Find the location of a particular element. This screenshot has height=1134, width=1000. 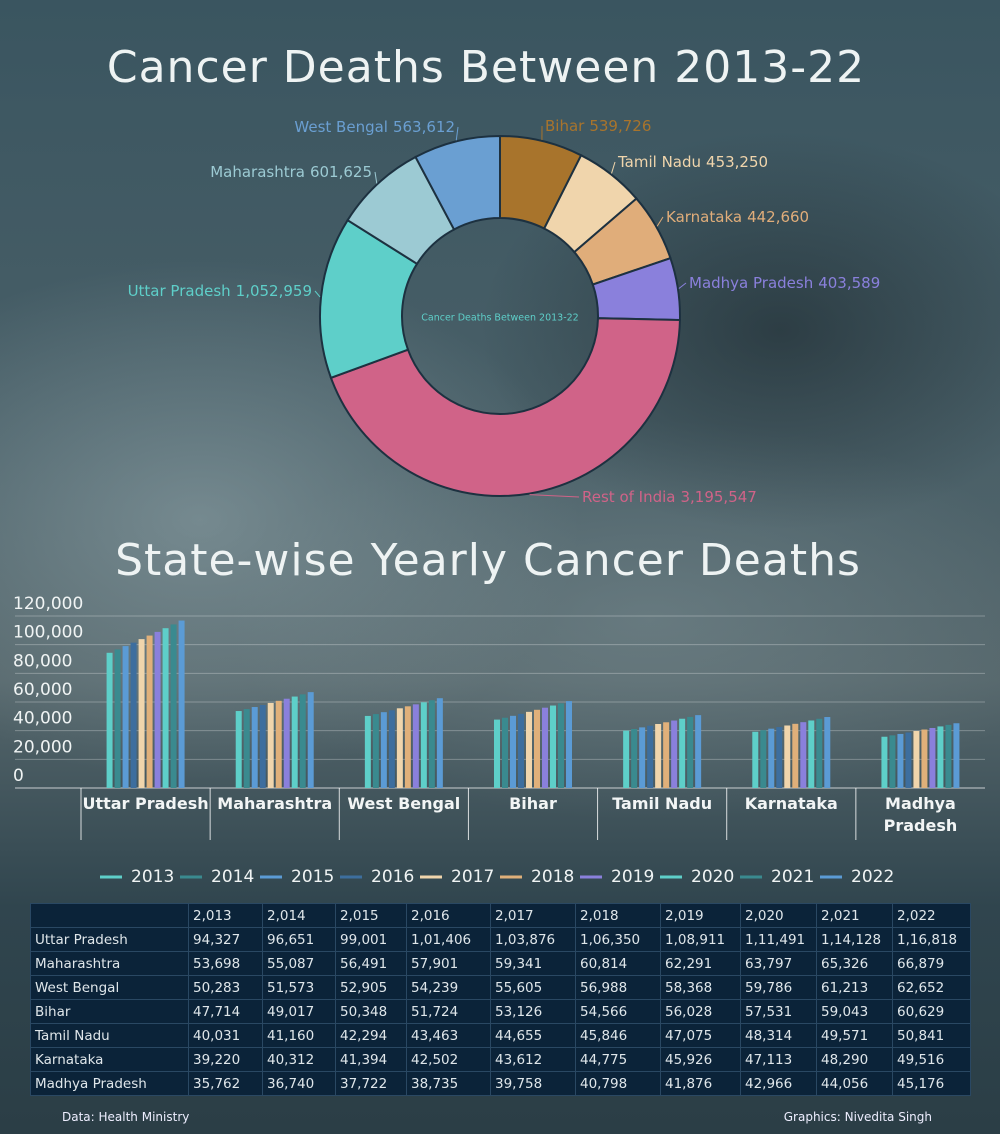

table-cell: 41,876 is located at coordinates (700, 1083).